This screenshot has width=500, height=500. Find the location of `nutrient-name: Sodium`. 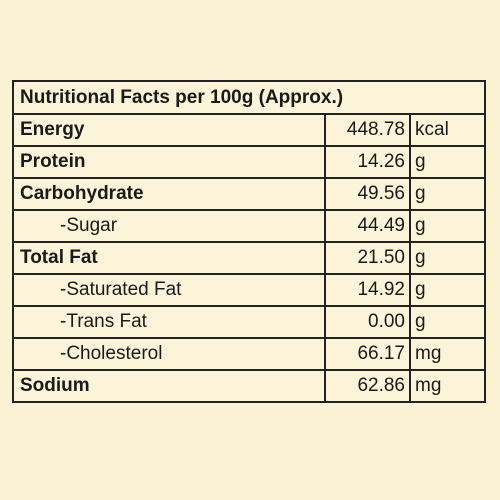

nutrient-name: Sodium is located at coordinates (169, 386).